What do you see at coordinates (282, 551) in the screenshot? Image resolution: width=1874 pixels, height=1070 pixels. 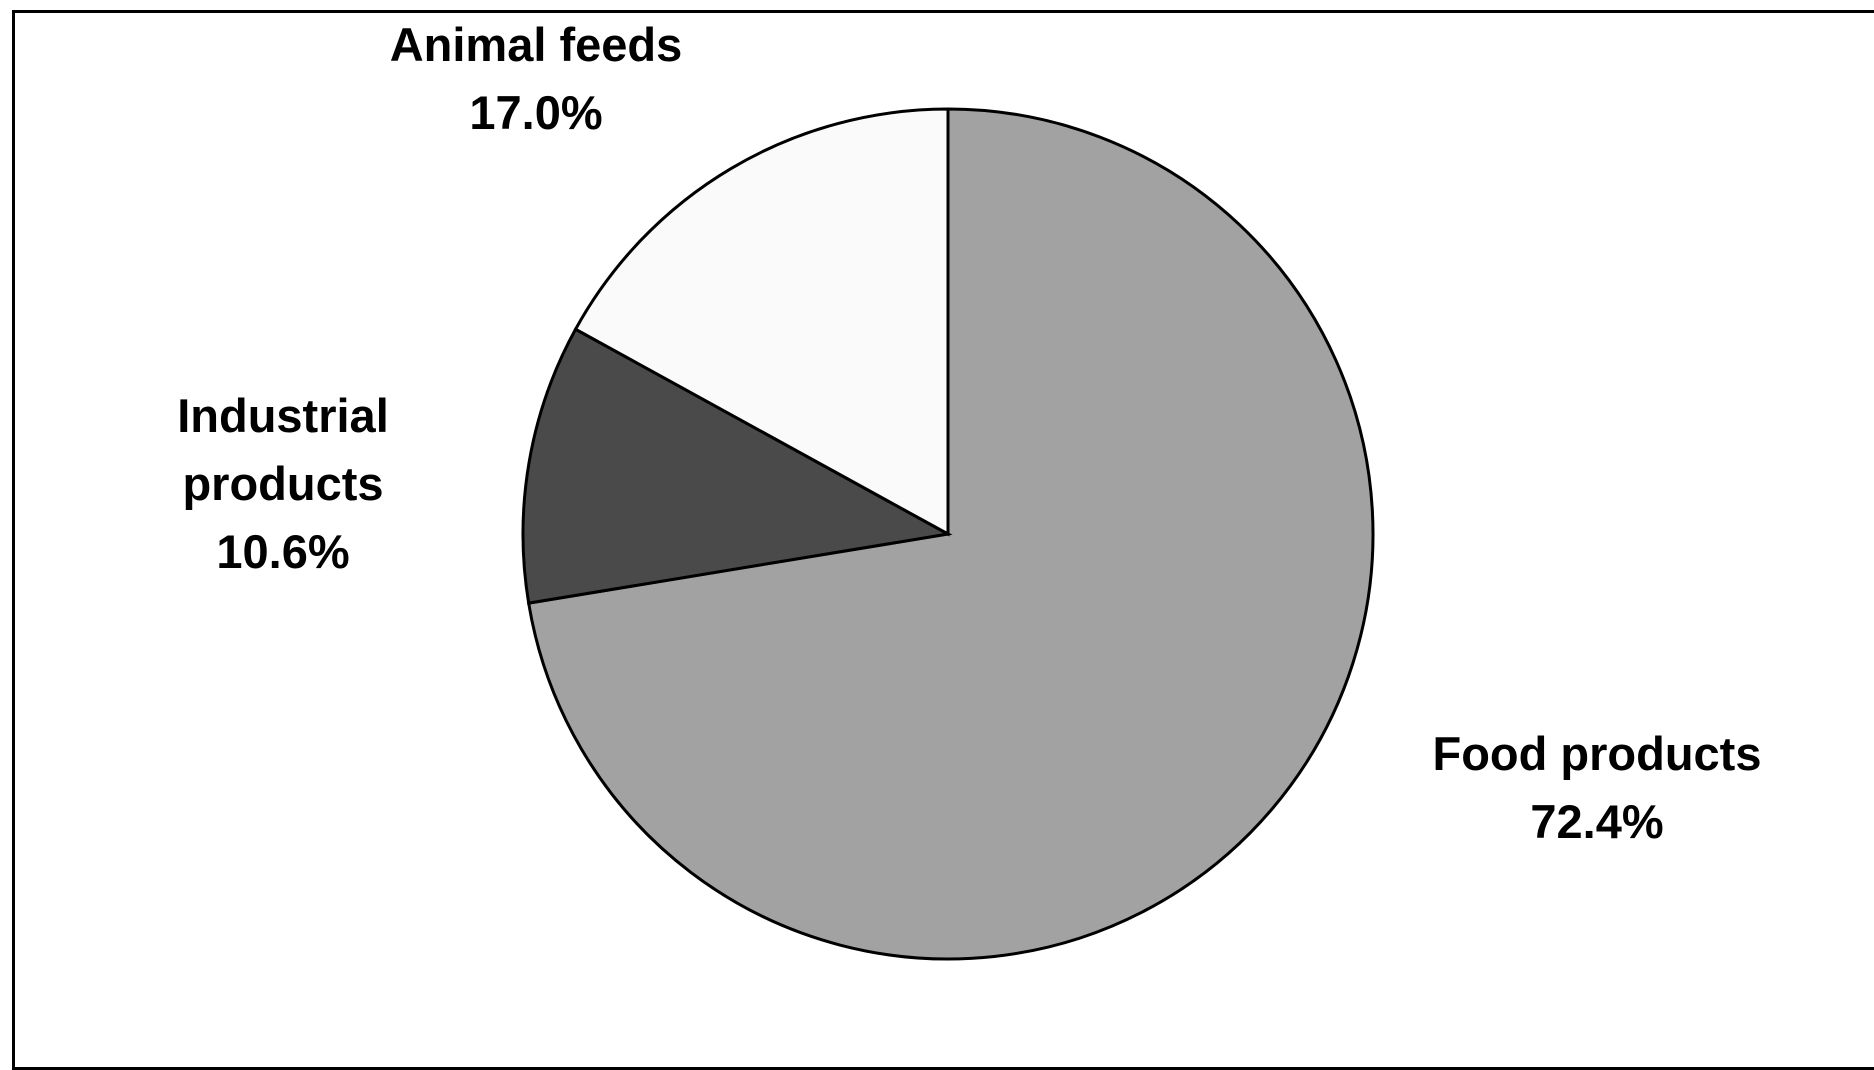 I see `slice-label-line: 10.6%` at bounding box center [282, 551].